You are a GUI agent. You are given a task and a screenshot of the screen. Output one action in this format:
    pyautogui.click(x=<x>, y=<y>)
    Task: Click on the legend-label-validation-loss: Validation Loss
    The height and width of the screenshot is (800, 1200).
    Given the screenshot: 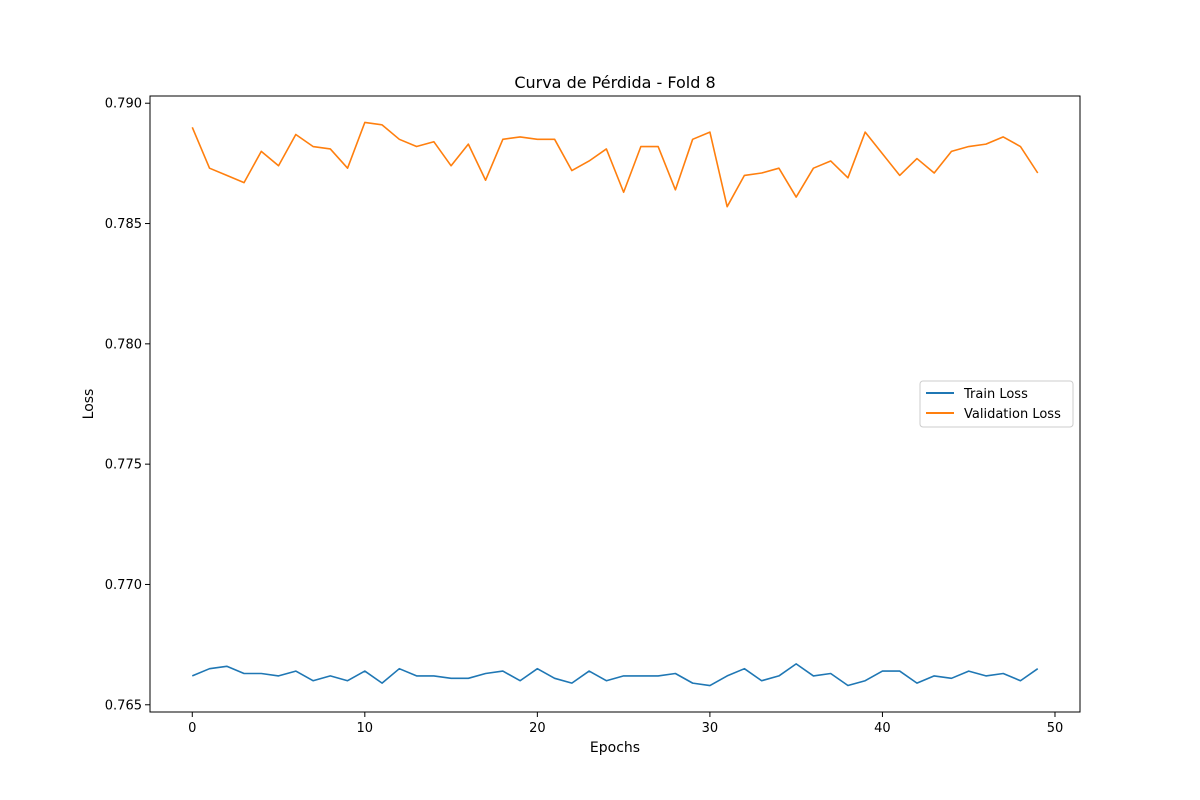 What is the action you would take?
    pyautogui.click(x=1012, y=414)
    